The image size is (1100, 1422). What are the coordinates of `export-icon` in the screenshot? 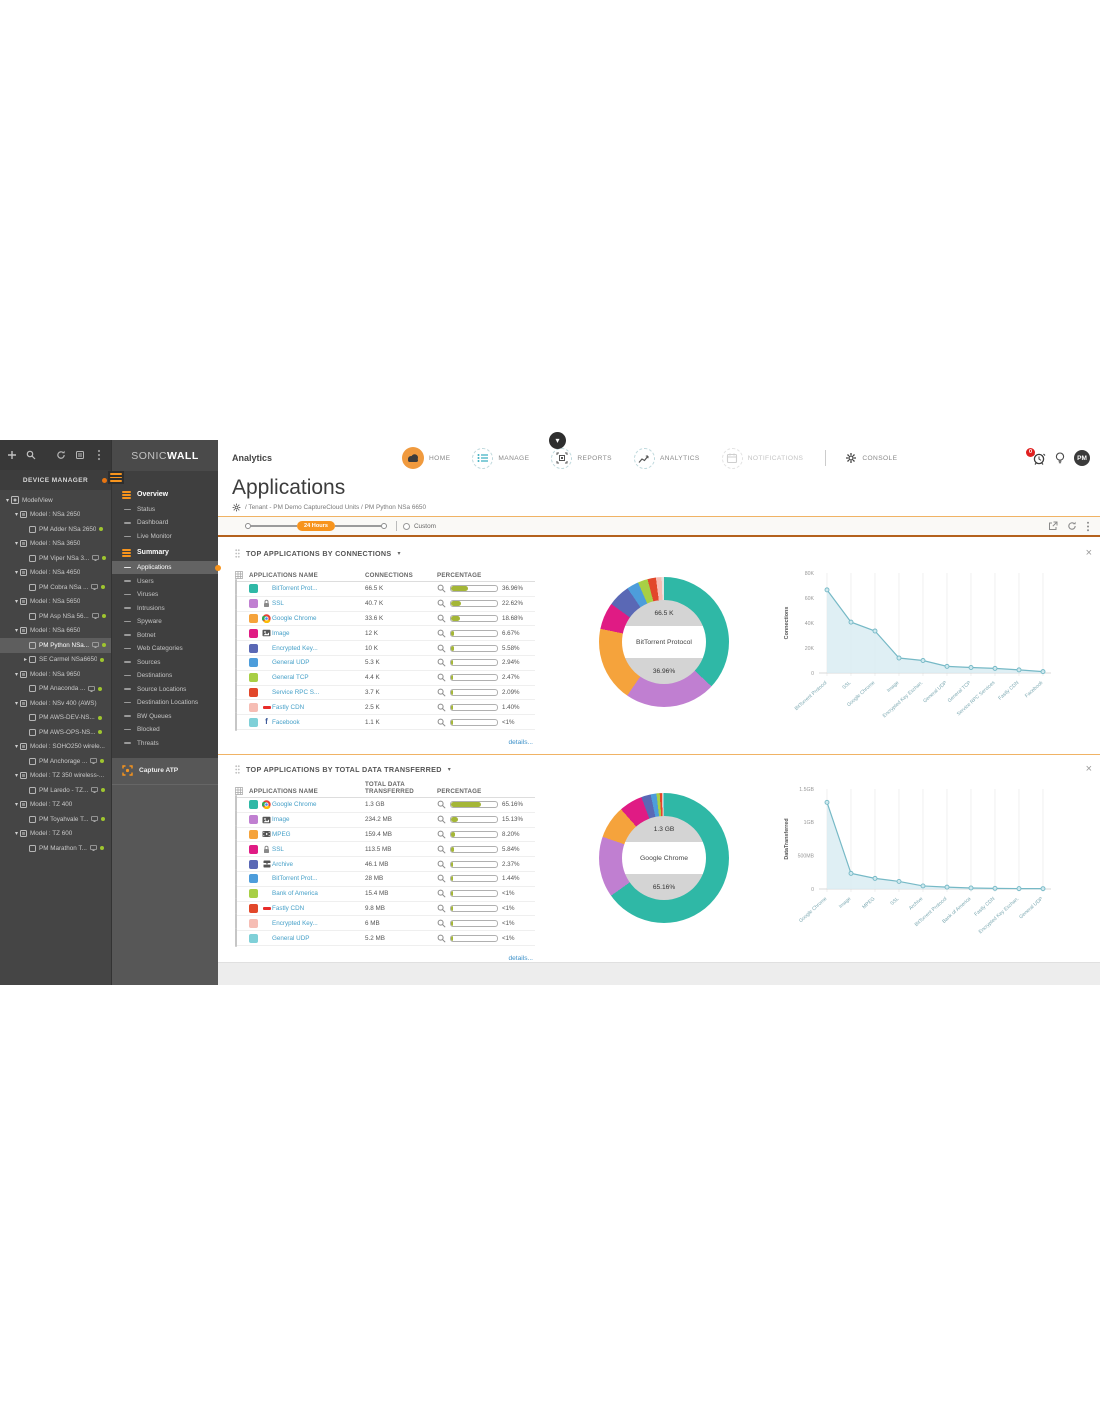 It's located at (1053, 526).